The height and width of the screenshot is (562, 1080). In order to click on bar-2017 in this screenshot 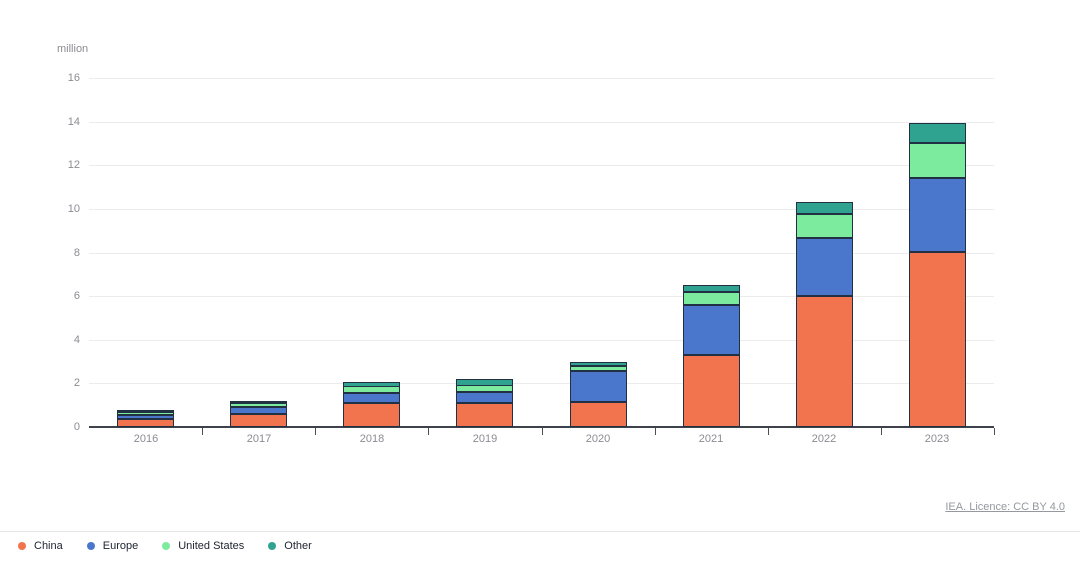, I will do `click(258, 414)`.